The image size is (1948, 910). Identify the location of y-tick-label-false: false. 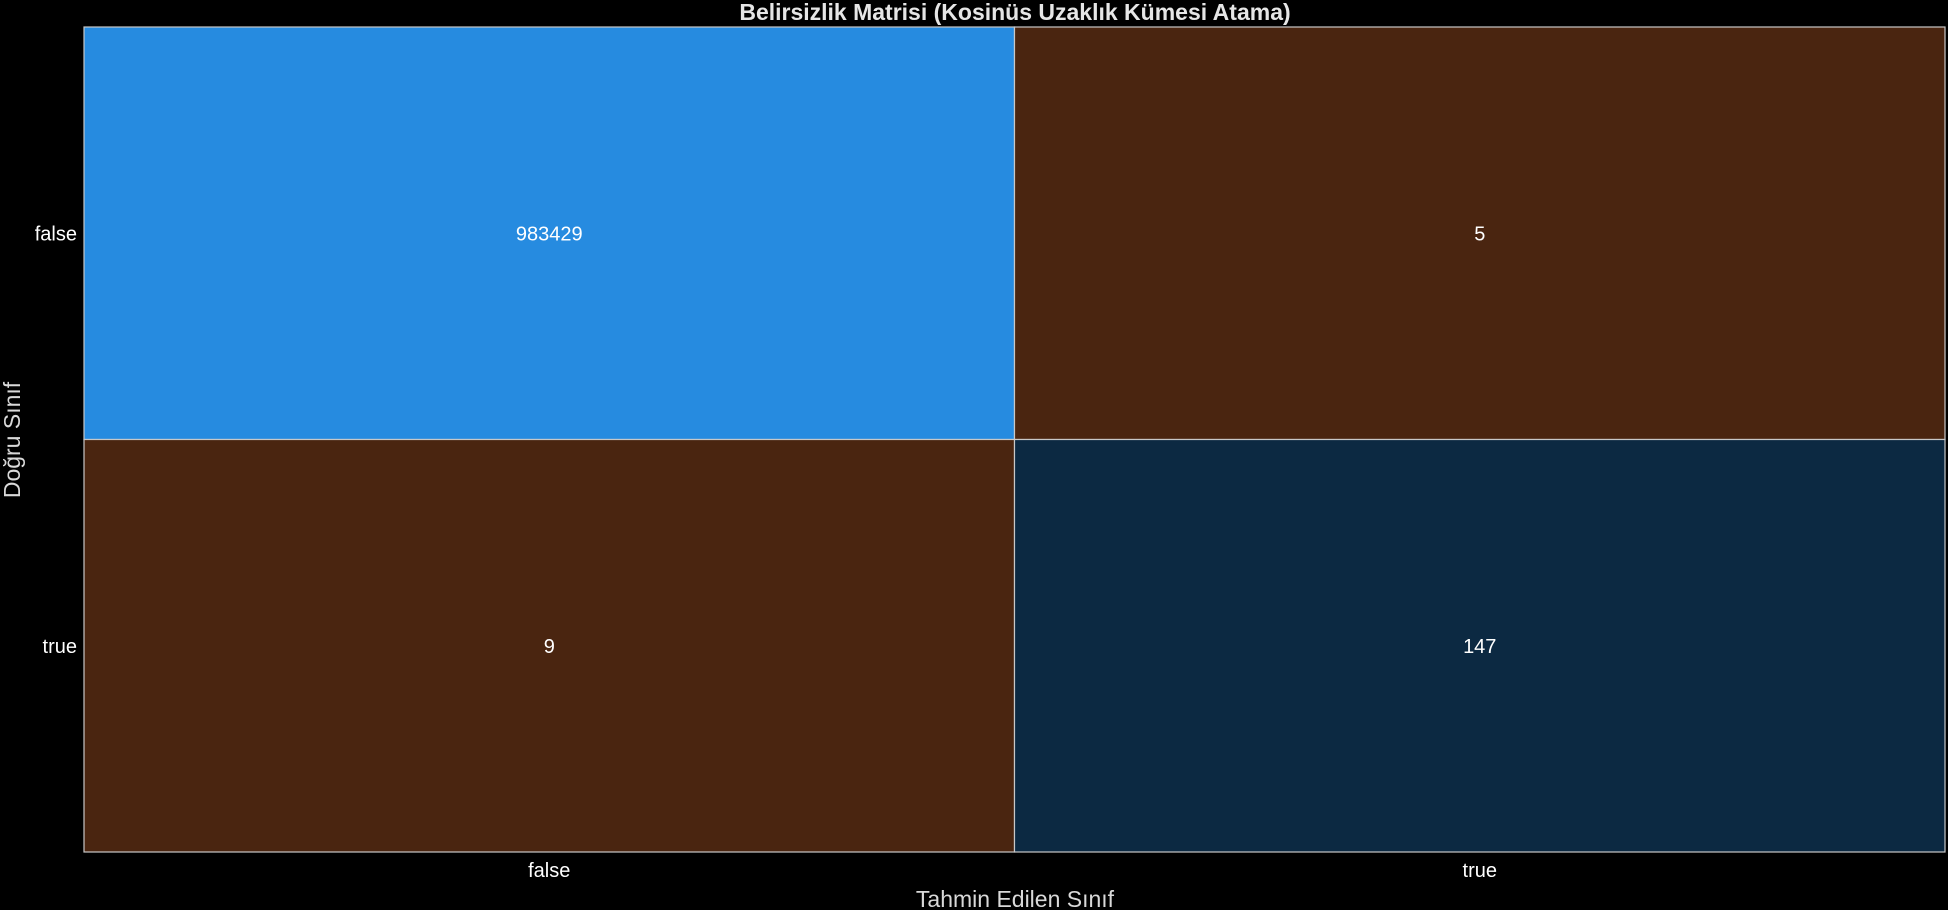
(56, 234).